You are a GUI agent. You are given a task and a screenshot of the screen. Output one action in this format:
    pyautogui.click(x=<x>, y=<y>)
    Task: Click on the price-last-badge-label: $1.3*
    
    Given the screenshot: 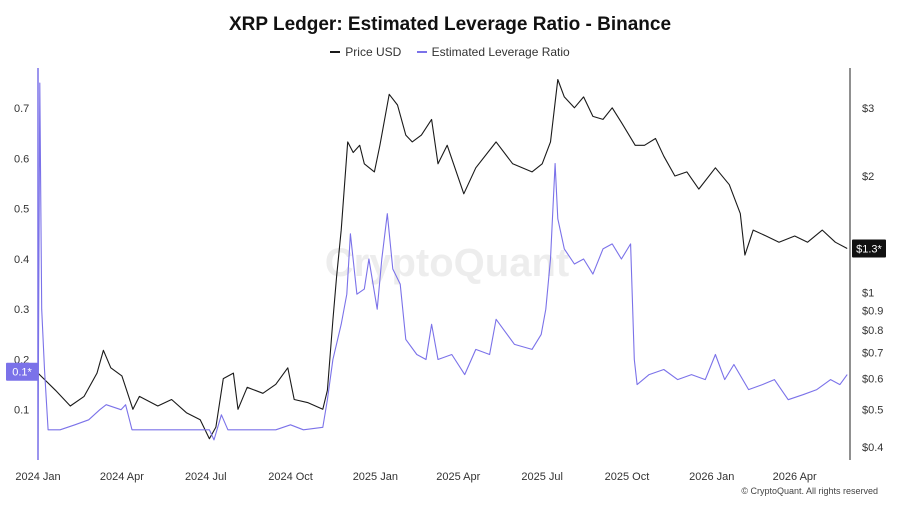 What is the action you would take?
    pyautogui.click(x=869, y=250)
    